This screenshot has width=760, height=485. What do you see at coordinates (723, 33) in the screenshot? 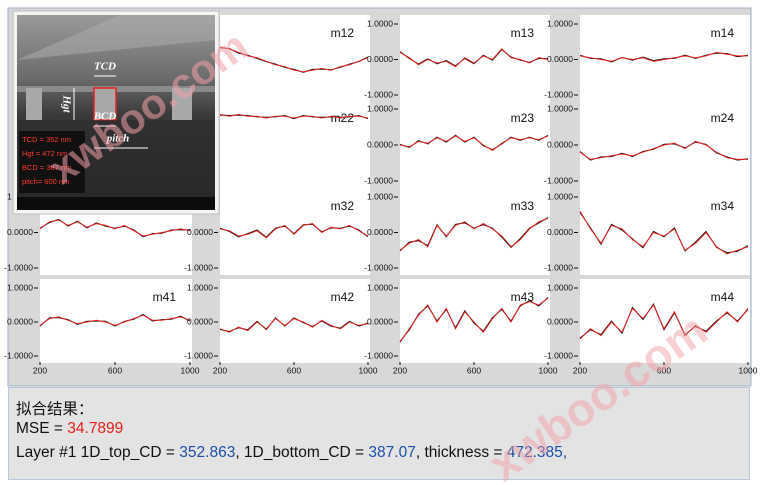
I see `panel-title: m14` at bounding box center [723, 33].